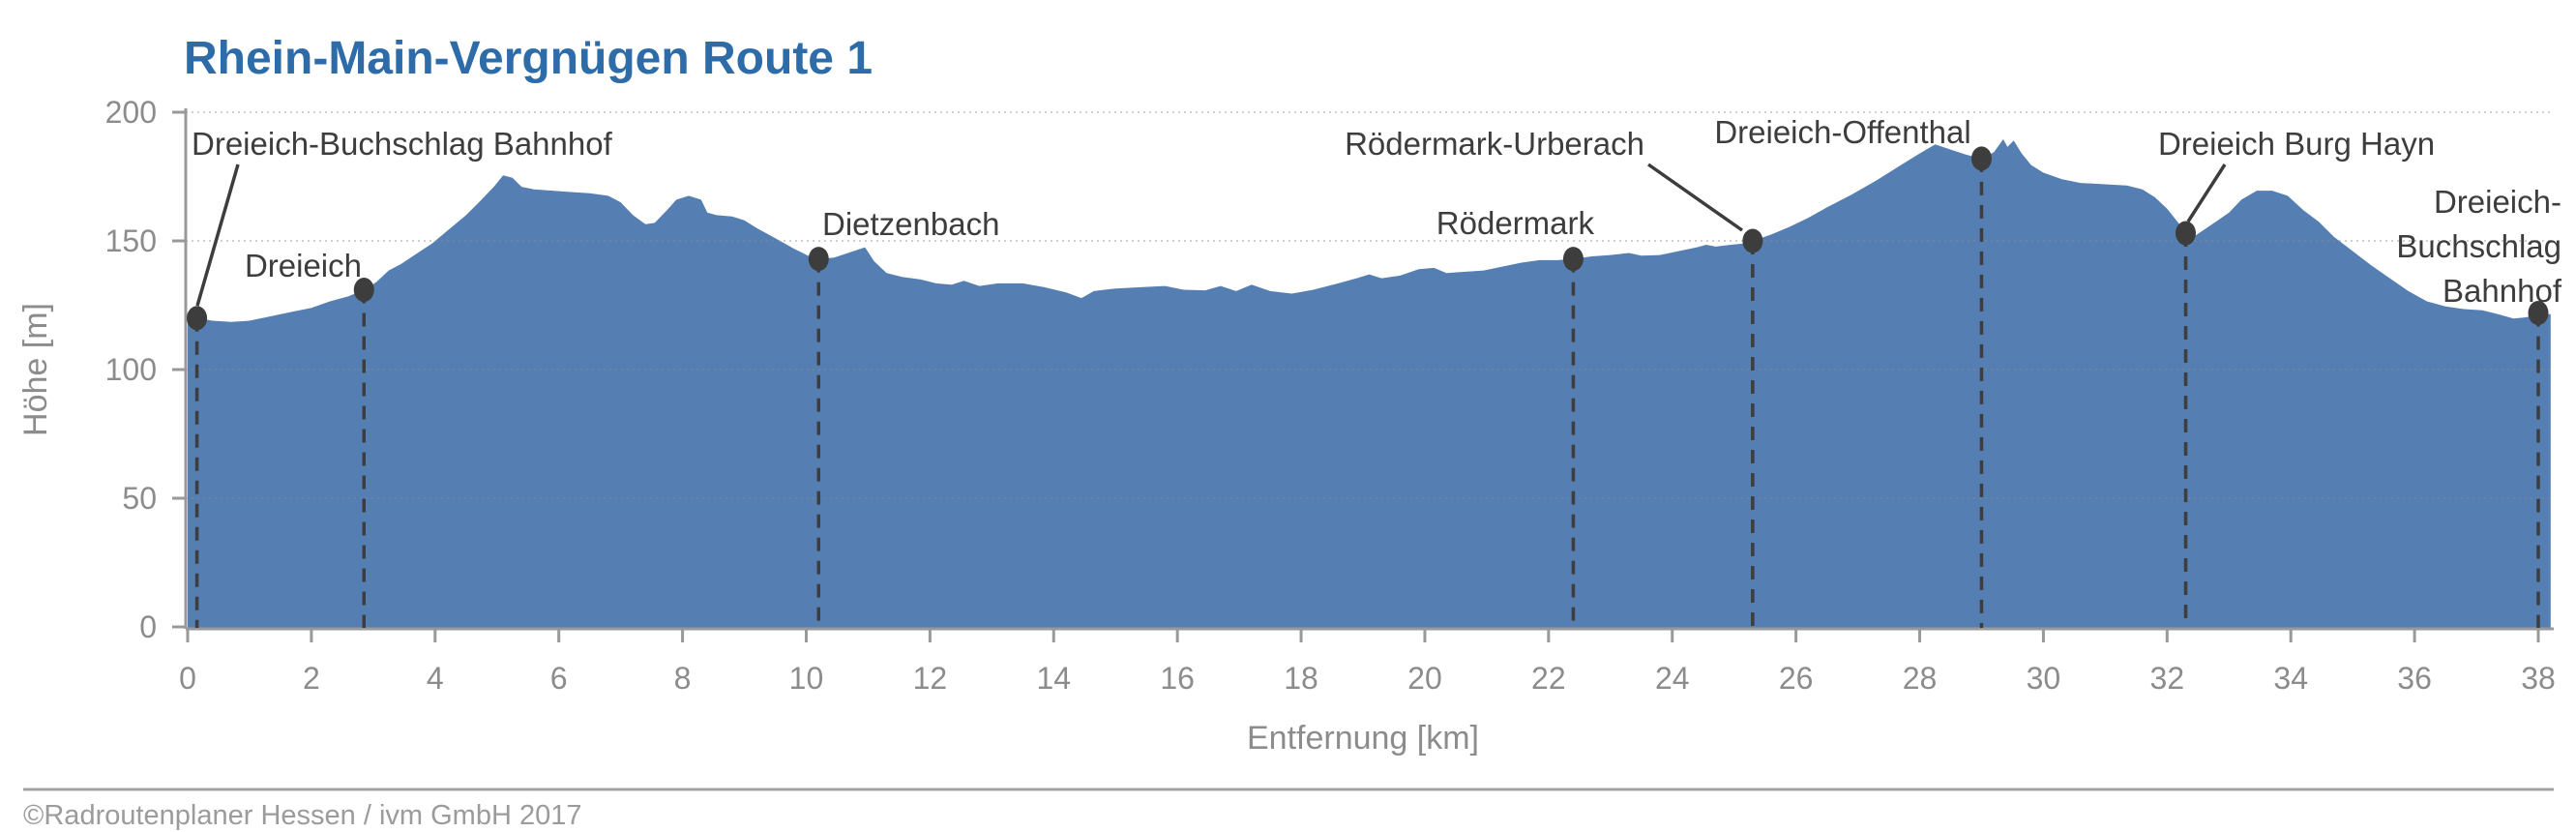  What do you see at coordinates (1515, 223) in the screenshot?
I see `waypoint-label: Rödermark` at bounding box center [1515, 223].